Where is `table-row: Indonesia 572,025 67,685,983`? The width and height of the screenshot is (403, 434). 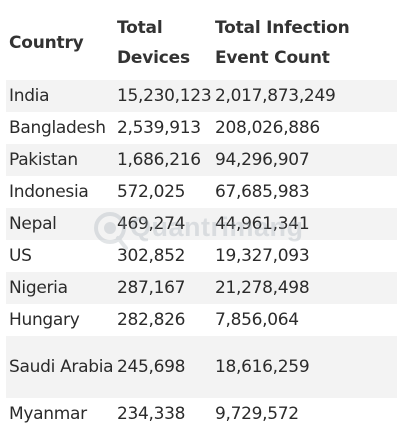 table-row: Indonesia 572,025 67,685,983 is located at coordinates (201, 192).